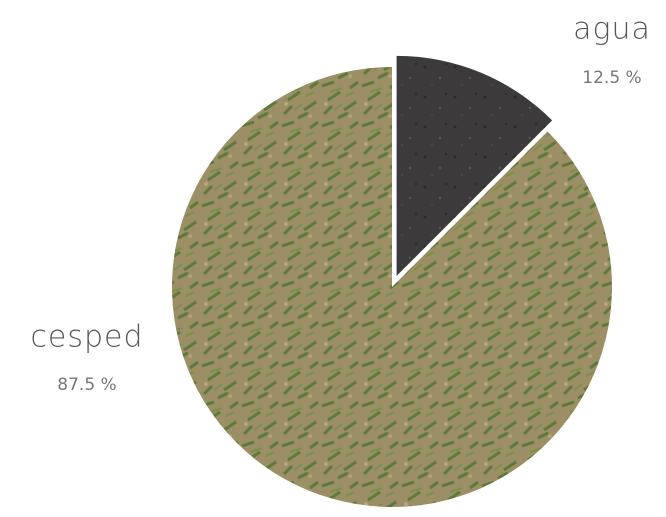 The width and height of the screenshot is (666, 517). I want to click on slice-label: cesped, so click(86, 337).